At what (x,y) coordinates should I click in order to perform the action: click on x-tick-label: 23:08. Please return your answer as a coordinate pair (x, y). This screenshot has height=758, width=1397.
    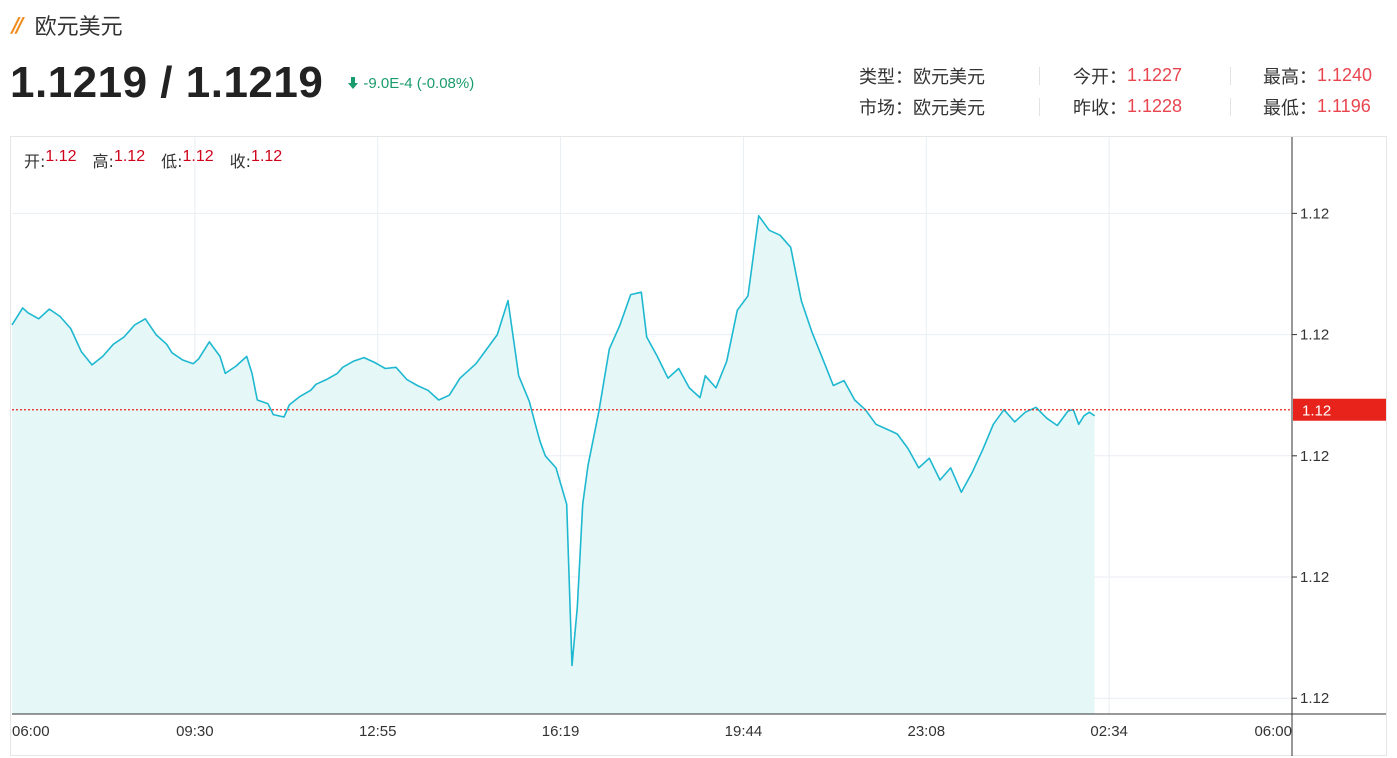
    Looking at the image, I should click on (927, 731).